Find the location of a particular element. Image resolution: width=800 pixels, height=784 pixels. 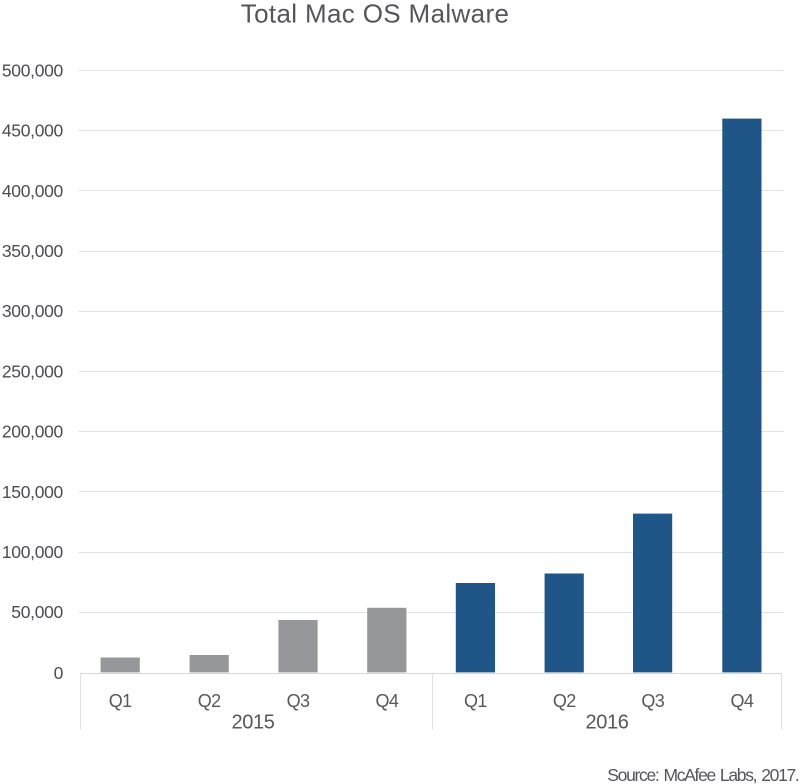

svg-text: 150,000 is located at coordinates (33, 492).